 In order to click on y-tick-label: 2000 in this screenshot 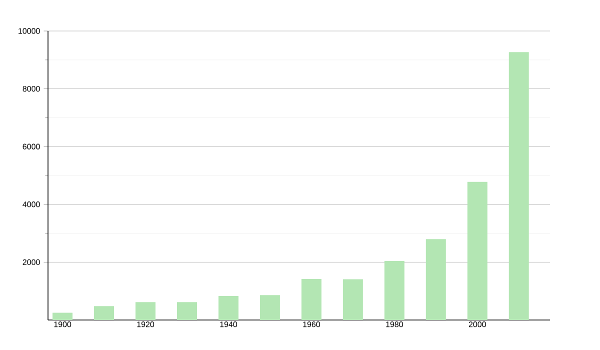, I will do `click(31, 262)`.